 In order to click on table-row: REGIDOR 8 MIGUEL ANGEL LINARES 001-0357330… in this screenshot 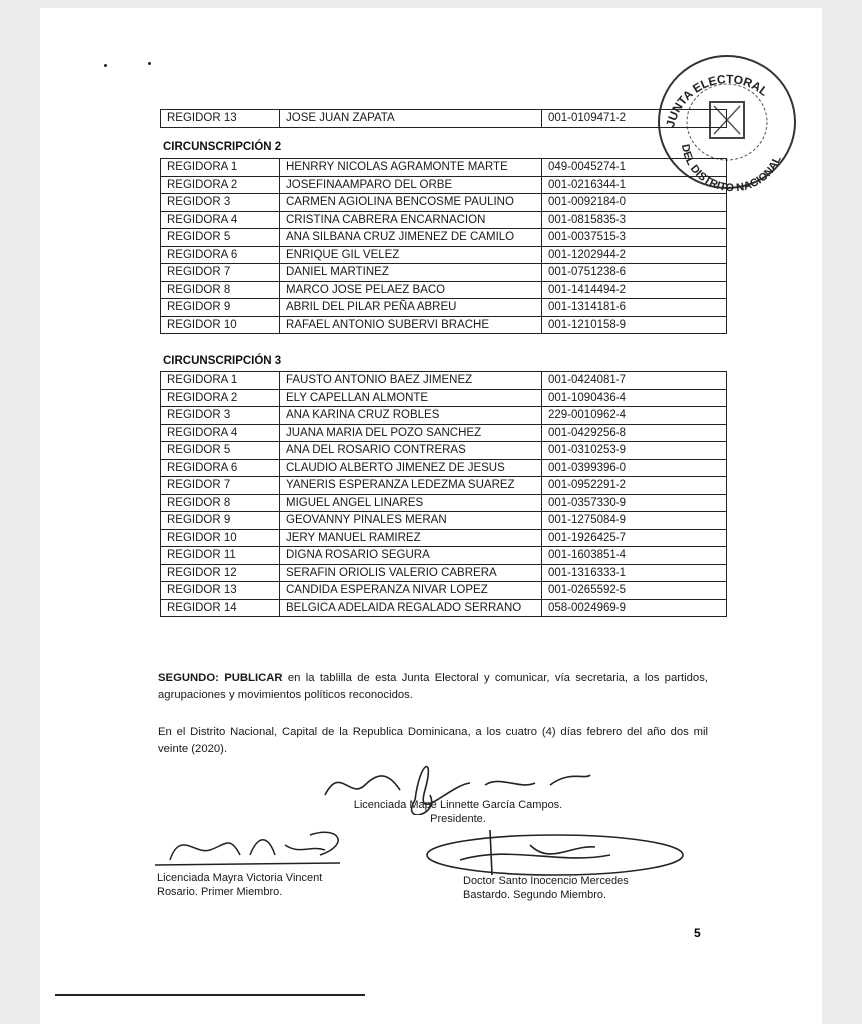, I will do `click(443, 502)`.